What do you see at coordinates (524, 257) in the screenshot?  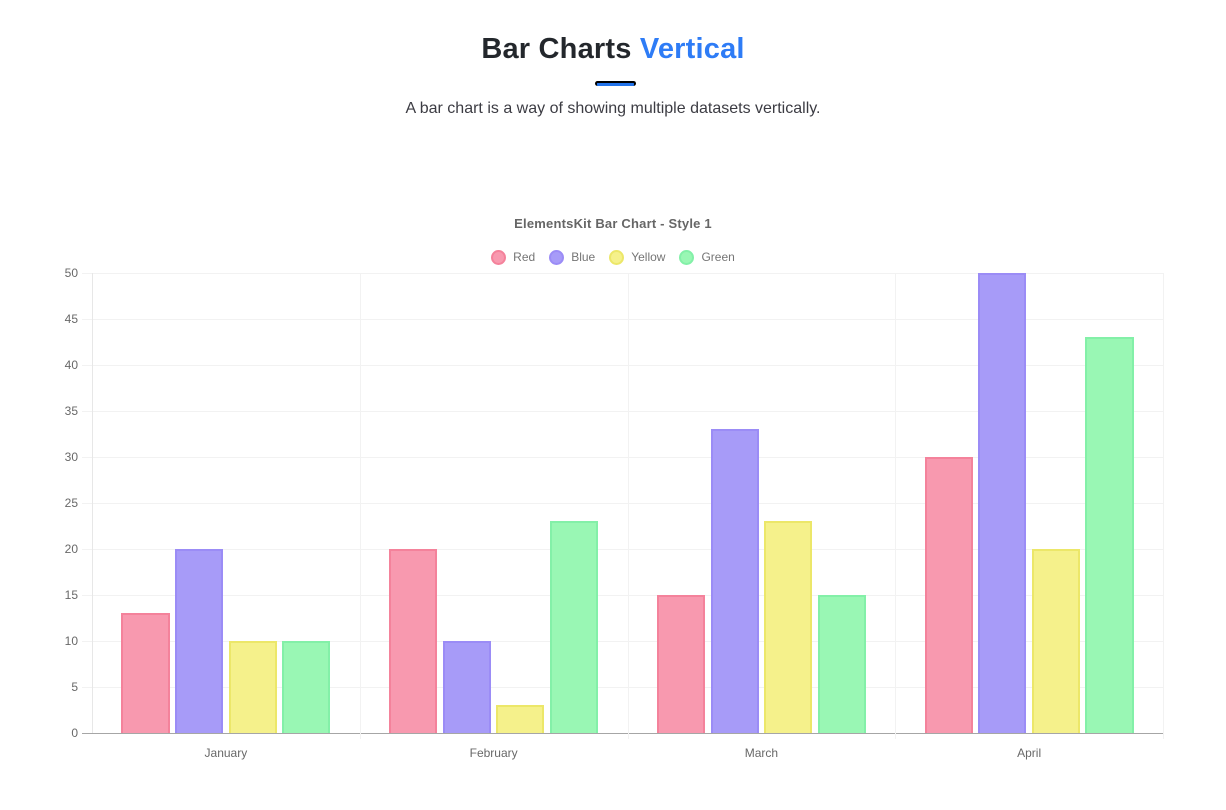 I see `legend-label: Red` at bounding box center [524, 257].